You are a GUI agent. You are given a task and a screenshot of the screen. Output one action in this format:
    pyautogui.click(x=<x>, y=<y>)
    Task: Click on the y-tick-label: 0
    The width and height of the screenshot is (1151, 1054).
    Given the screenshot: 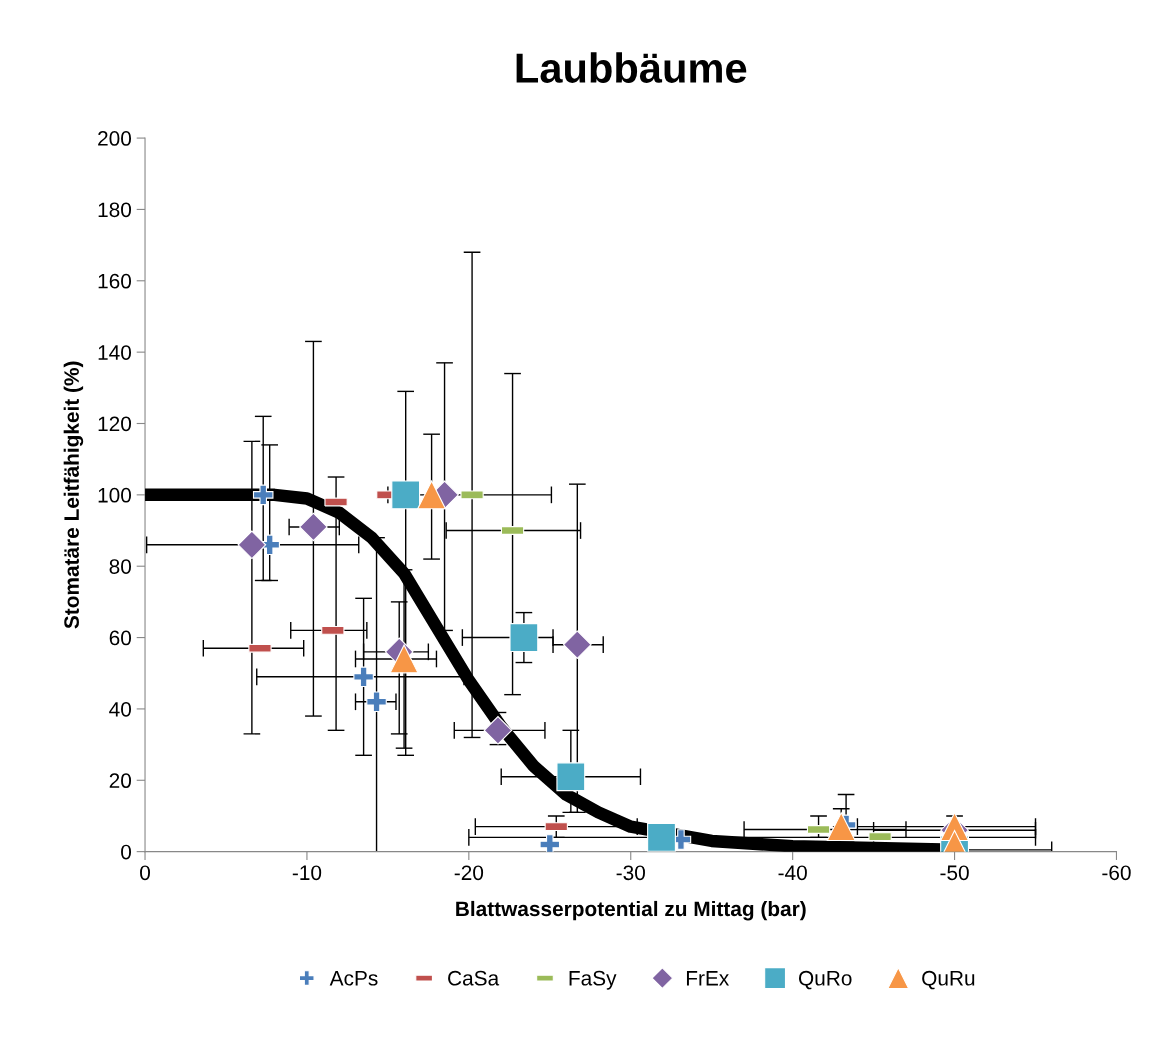 What is the action you would take?
    pyautogui.click(x=126, y=852)
    